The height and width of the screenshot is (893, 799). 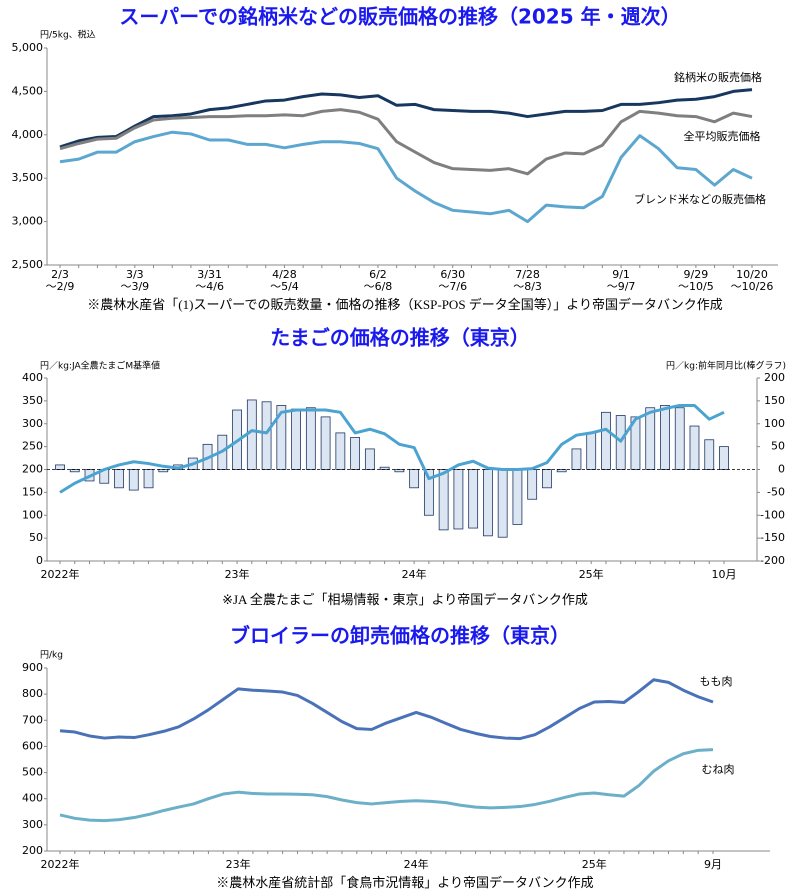 I want to click on y-tick-label: 500, so click(x=32, y=772).